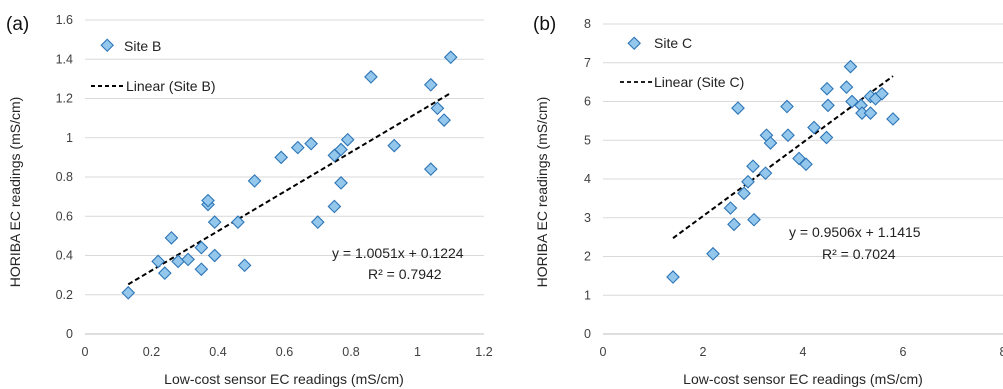 The image size is (1003, 389). Describe the element at coordinates (587, 140) in the screenshot. I see `y-tick-label: 5` at that location.